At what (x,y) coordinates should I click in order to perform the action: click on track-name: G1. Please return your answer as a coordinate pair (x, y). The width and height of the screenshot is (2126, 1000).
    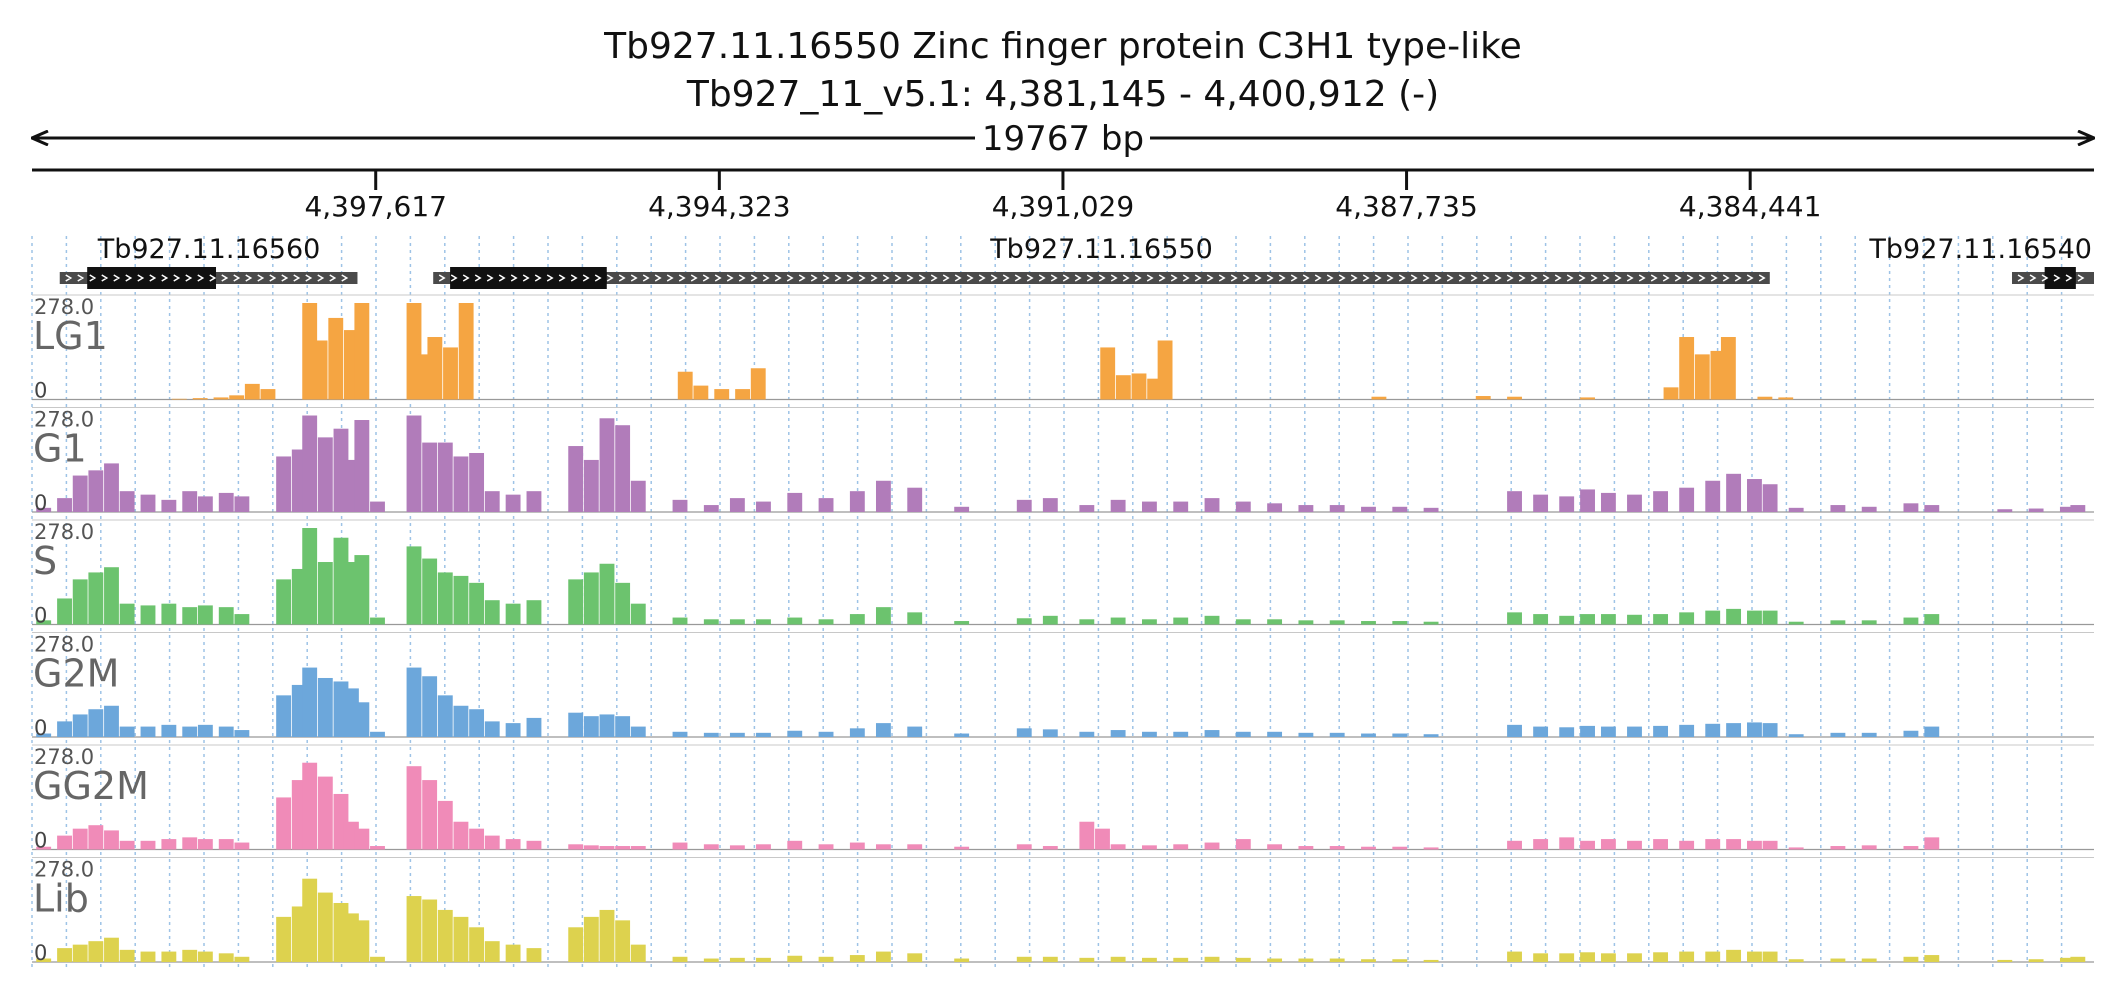
    Looking at the image, I should click on (60, 449).